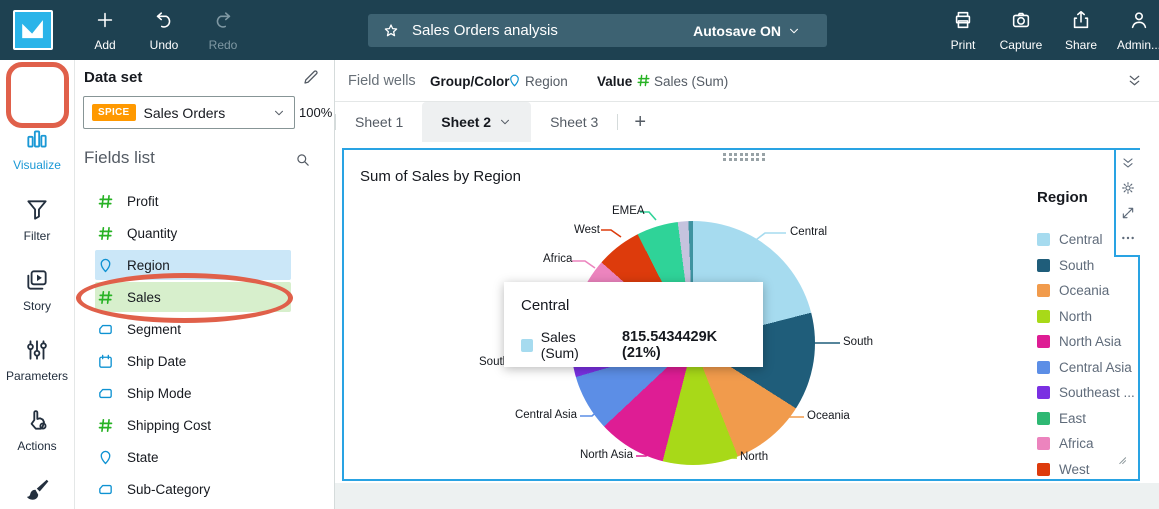 This screenshot has height=509, width=1159. Describe the element at coordinates (606, 455) in the screenshot. I see `pie-slice-label-north-asia: North Asia` at that location.